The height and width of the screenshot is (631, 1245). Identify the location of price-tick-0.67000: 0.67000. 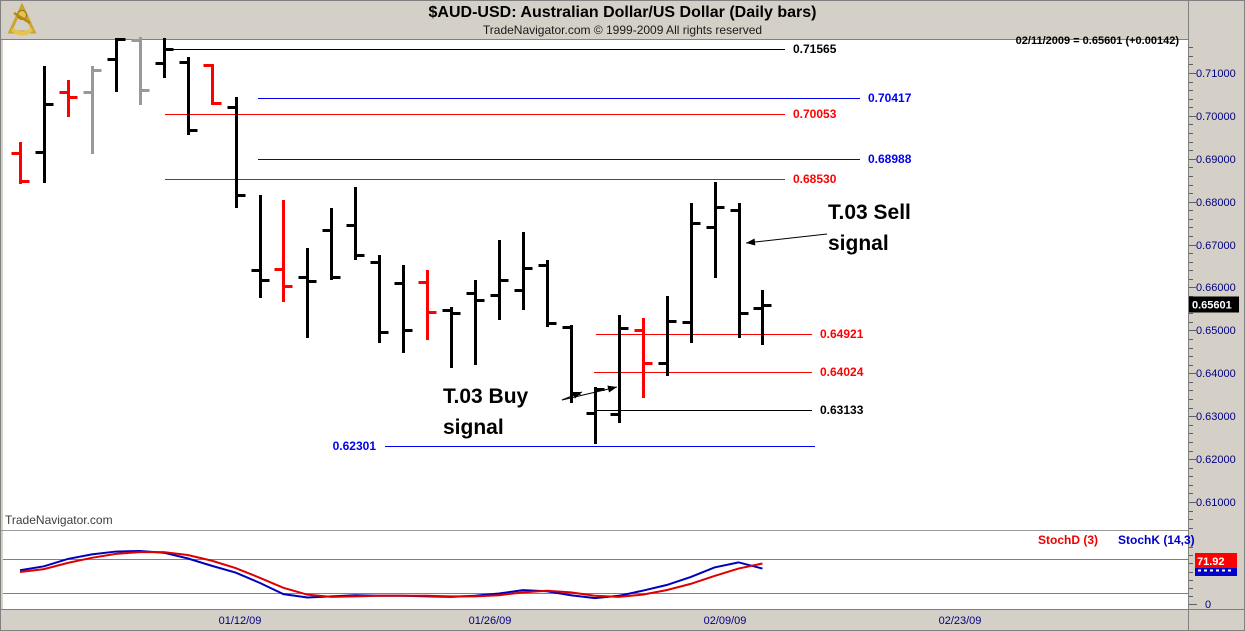
(1216, 246).